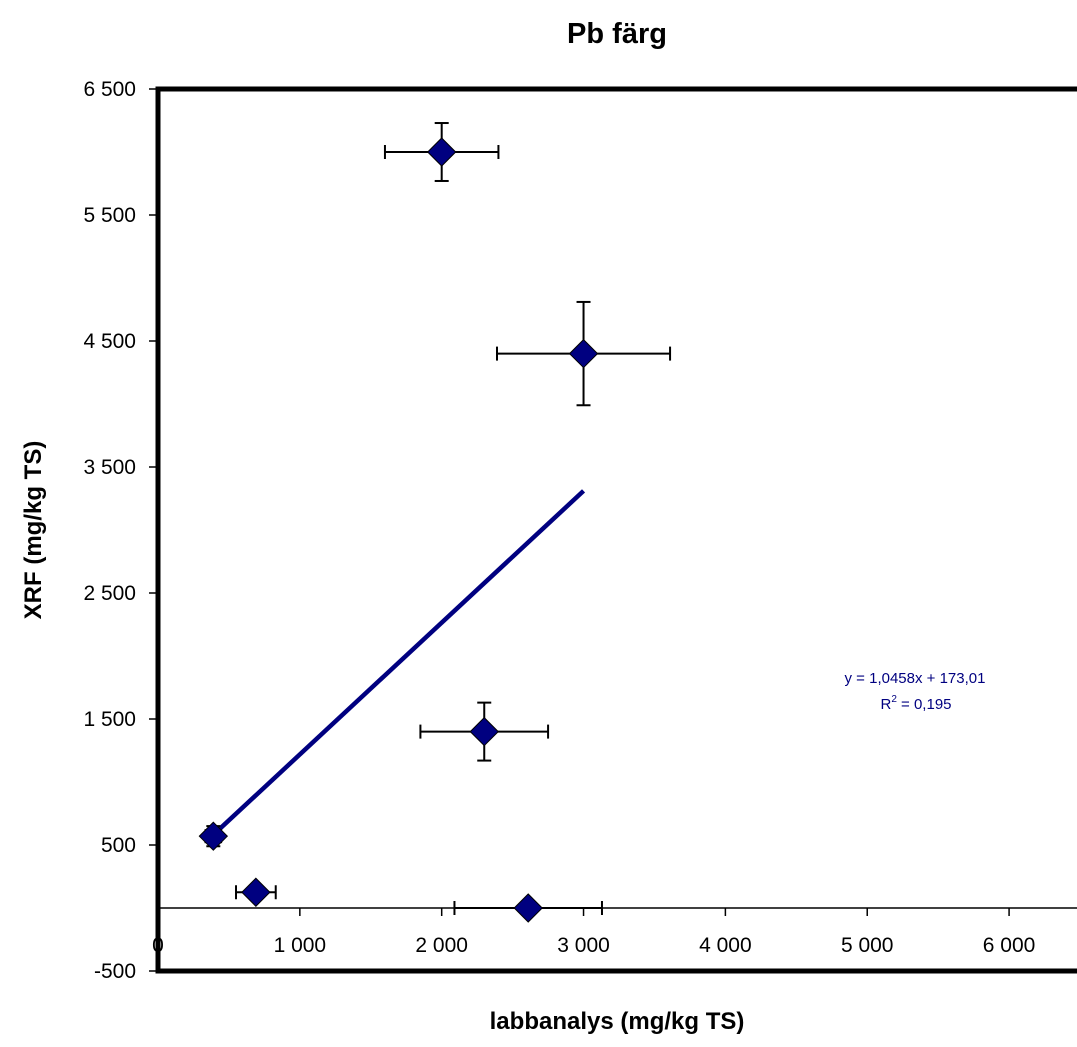  I want to click on x-tick-label: 4 000, so click(725, 945).